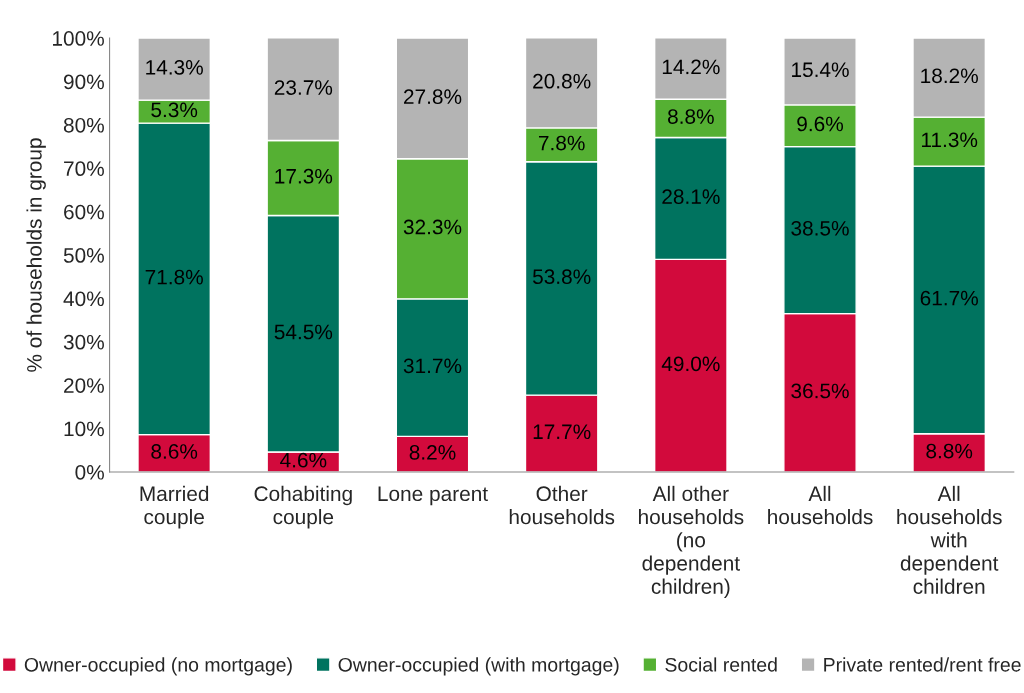  I want to click on x-tick-label: Lone parent, so click(433, 496).